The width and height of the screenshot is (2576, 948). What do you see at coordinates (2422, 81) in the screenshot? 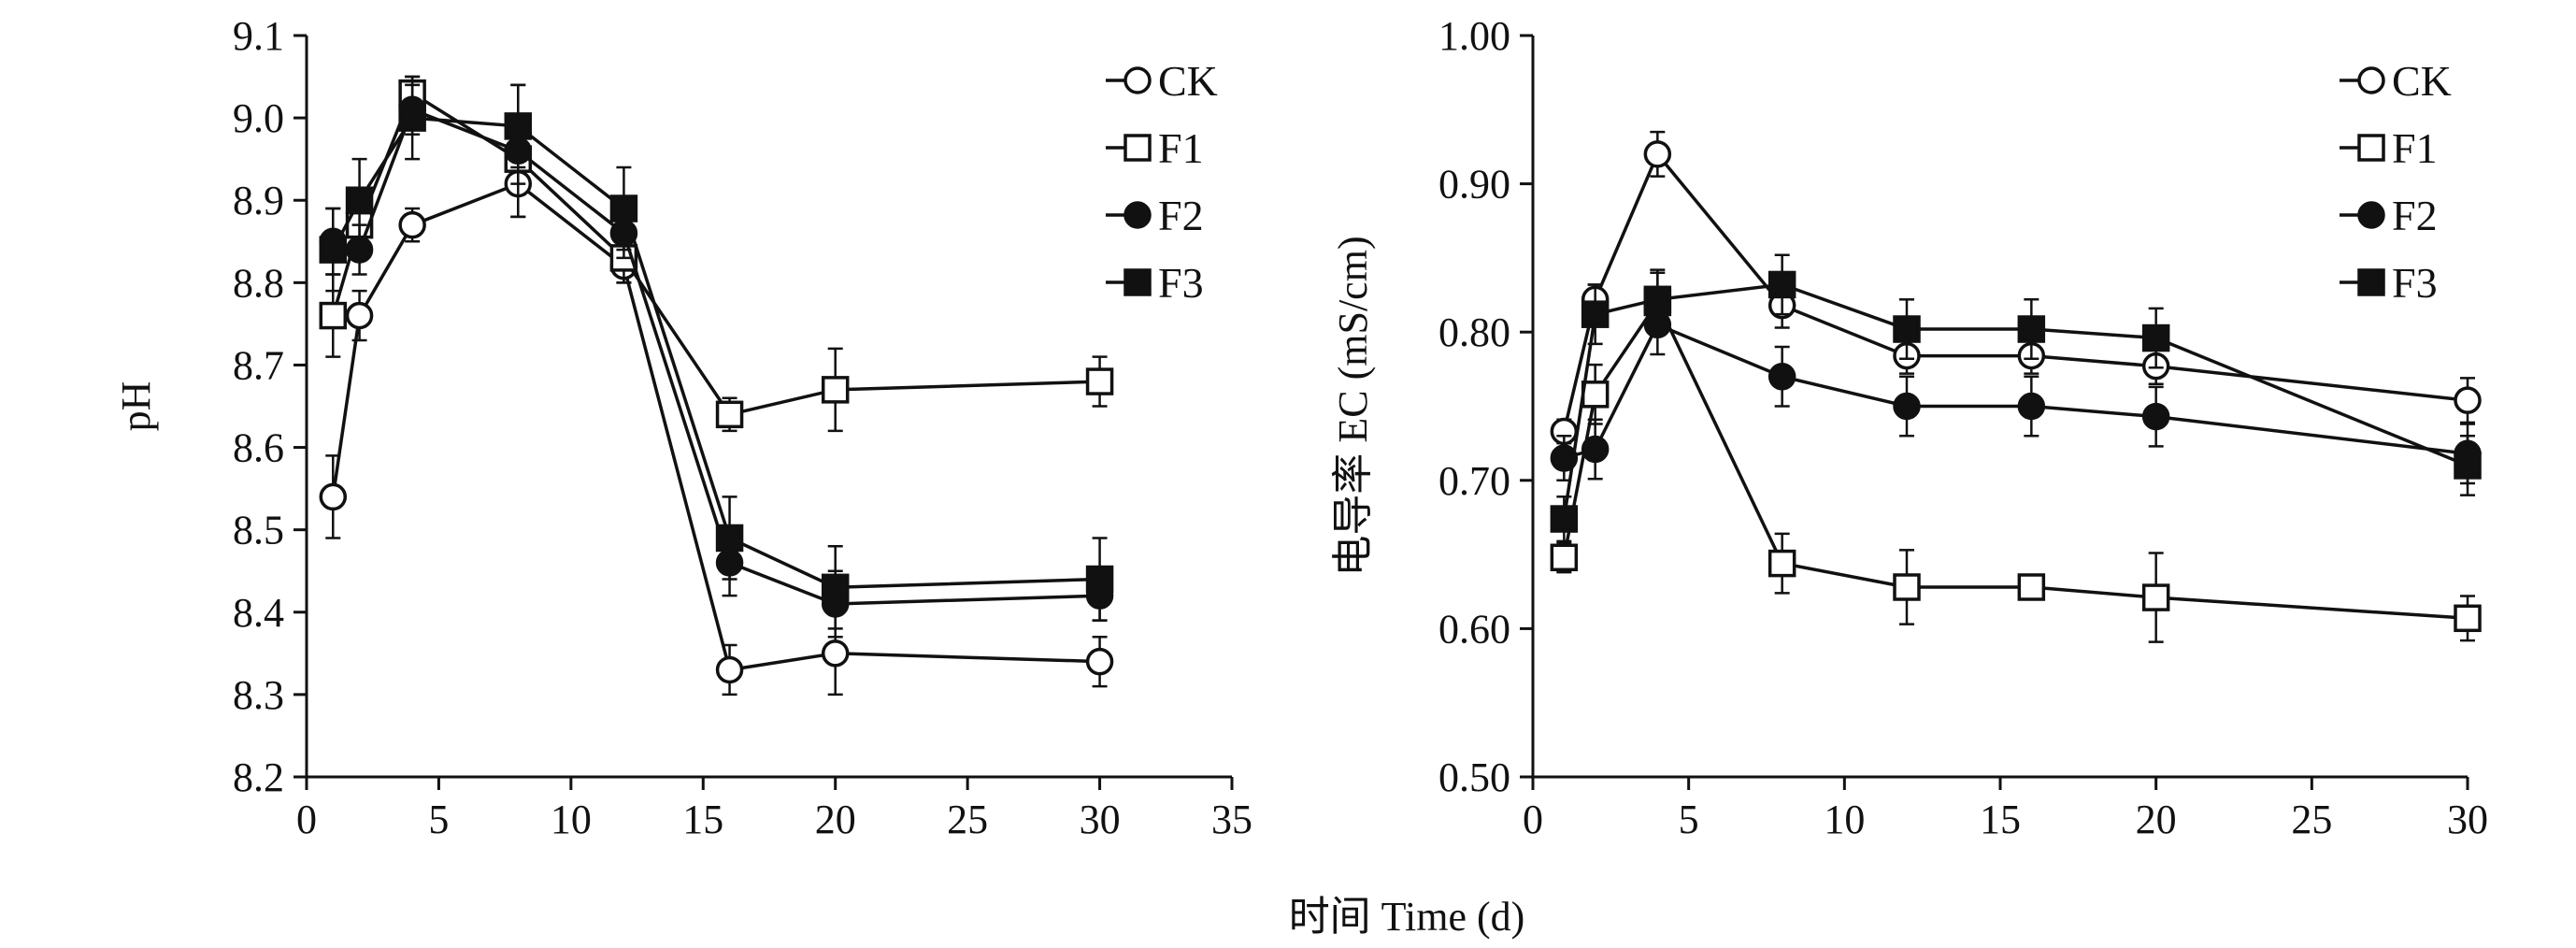
I see `ec-legend-label: CK` at bounding box center [2422, 81].